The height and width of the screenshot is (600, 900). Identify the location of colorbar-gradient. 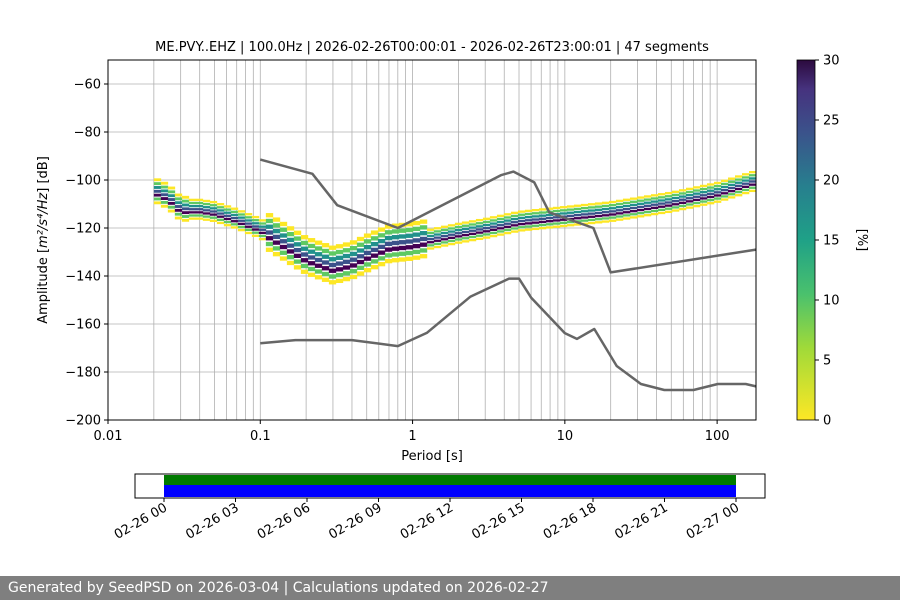
(806, 240).